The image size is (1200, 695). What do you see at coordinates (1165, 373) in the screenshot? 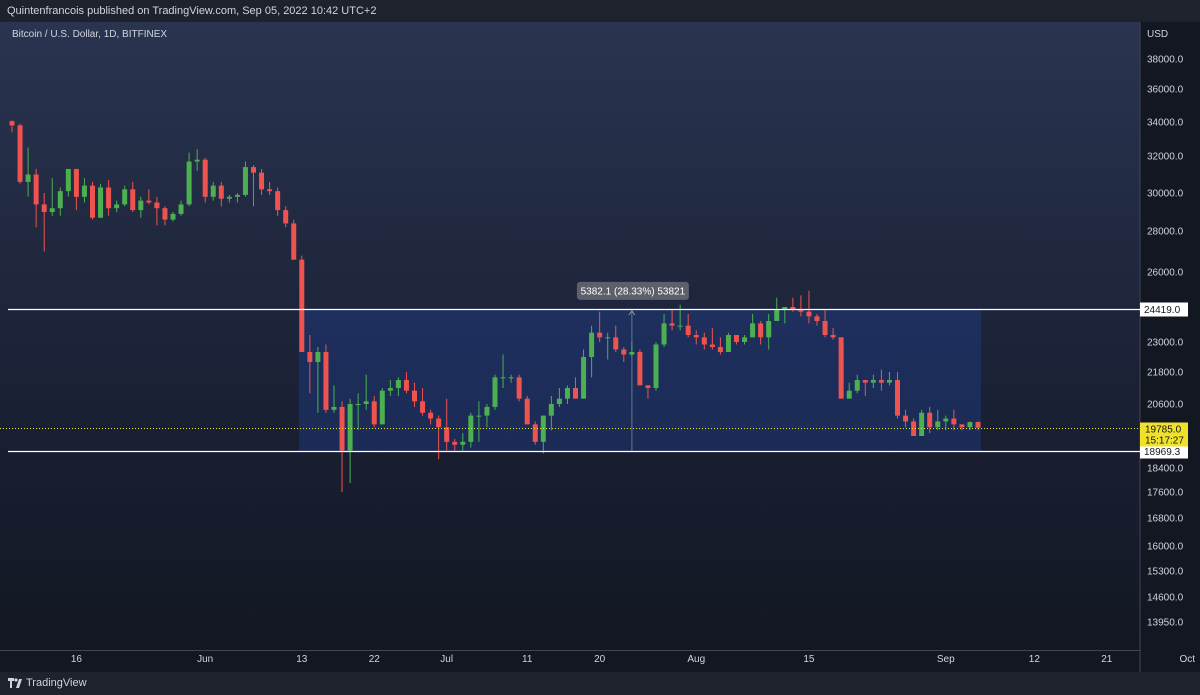
I see `price-tick-label: 21800.0` at bounding box center [1165, 373].